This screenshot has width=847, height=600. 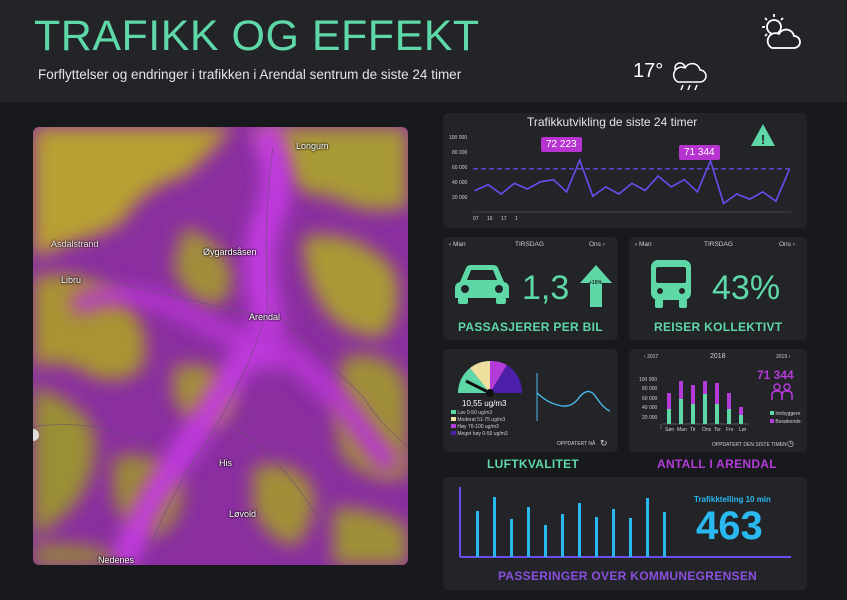 I want to click on crossings-bar-chart, so click(x=625, y=522).